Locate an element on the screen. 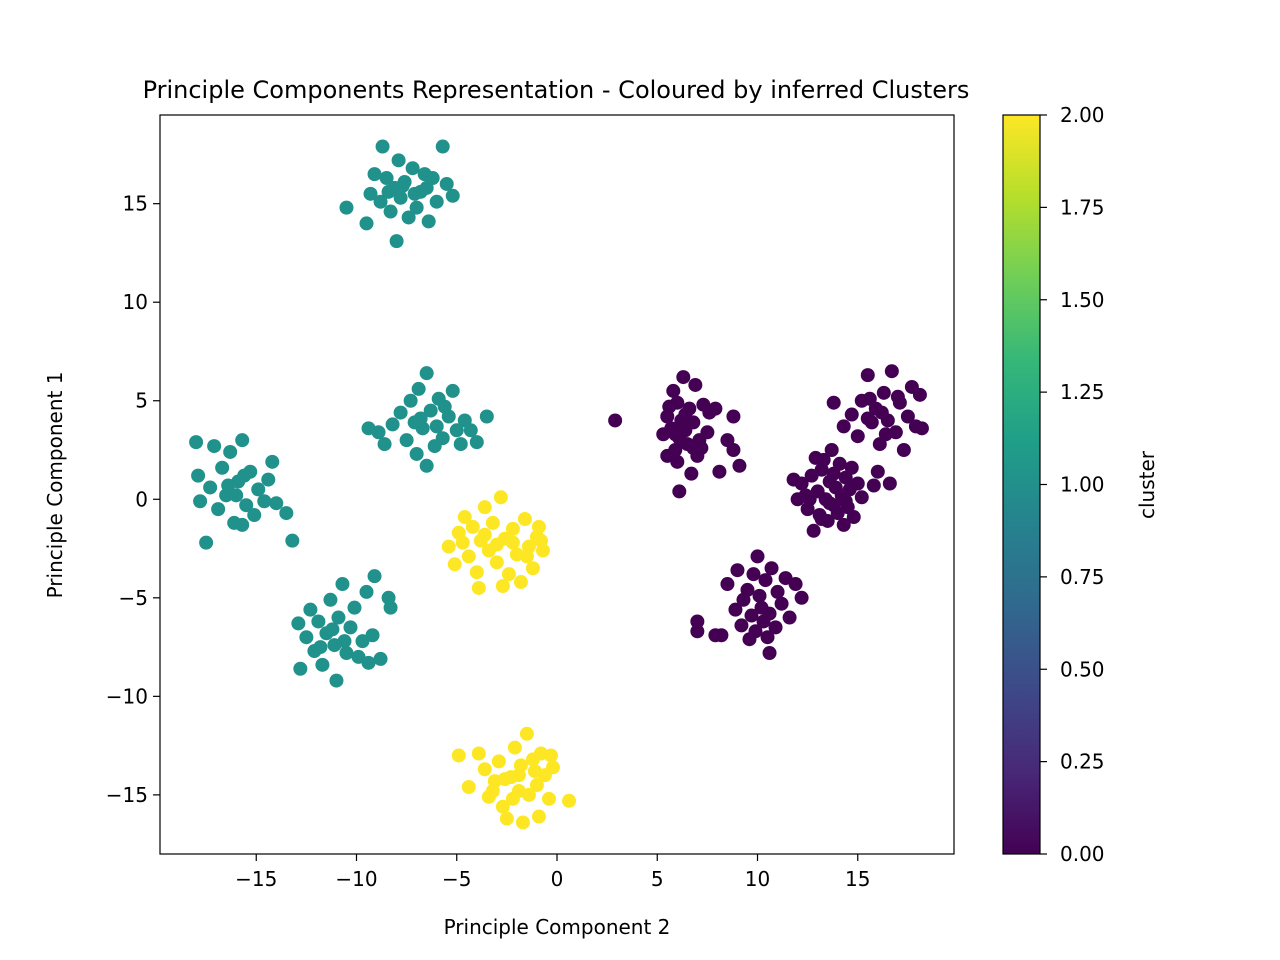 The image size is (1280, 960). x-axis-ticks: −15 −10 −5 0 5 10 15 is located at coordinates (552, 872).